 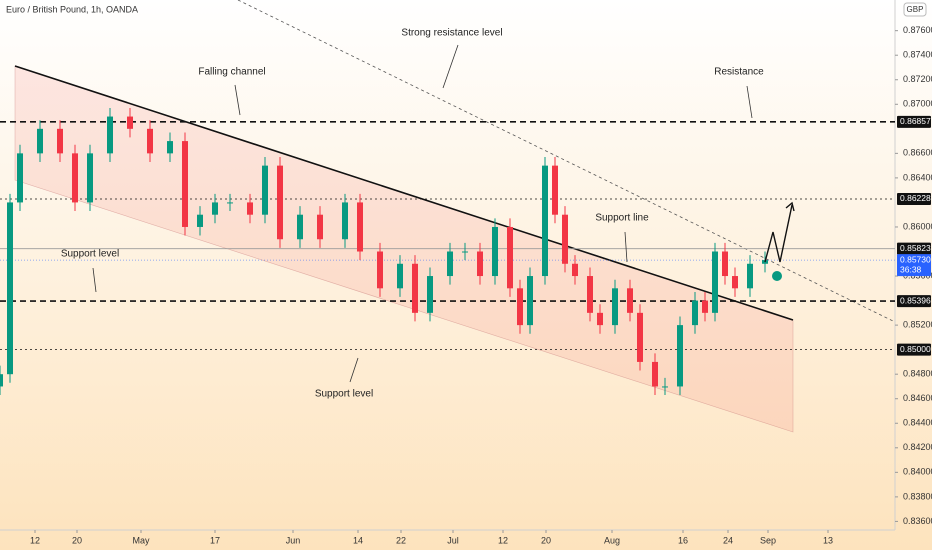 What do you see at coordinates (778, 233) in the screenshot?
I see `projection` at bounding box center [778, 233].